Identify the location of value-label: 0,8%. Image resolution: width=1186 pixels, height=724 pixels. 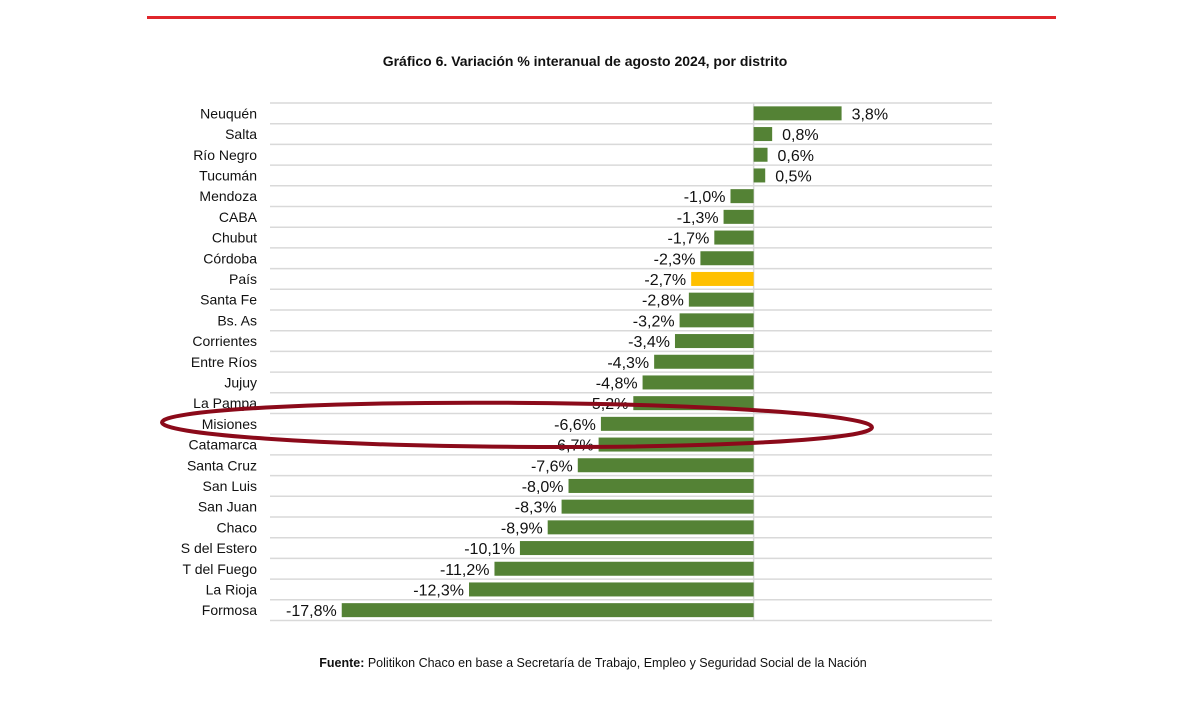
(800, 135).